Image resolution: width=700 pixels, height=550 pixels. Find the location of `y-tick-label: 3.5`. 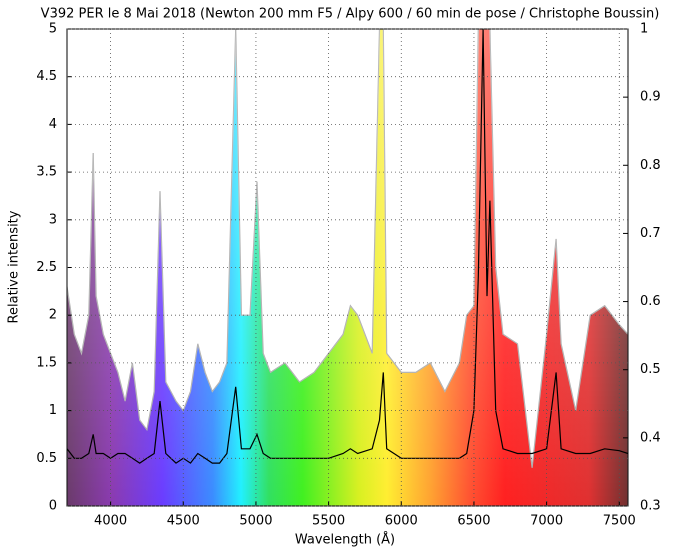

y-tick-label: 3.5 is located at coordinates (46, 172).